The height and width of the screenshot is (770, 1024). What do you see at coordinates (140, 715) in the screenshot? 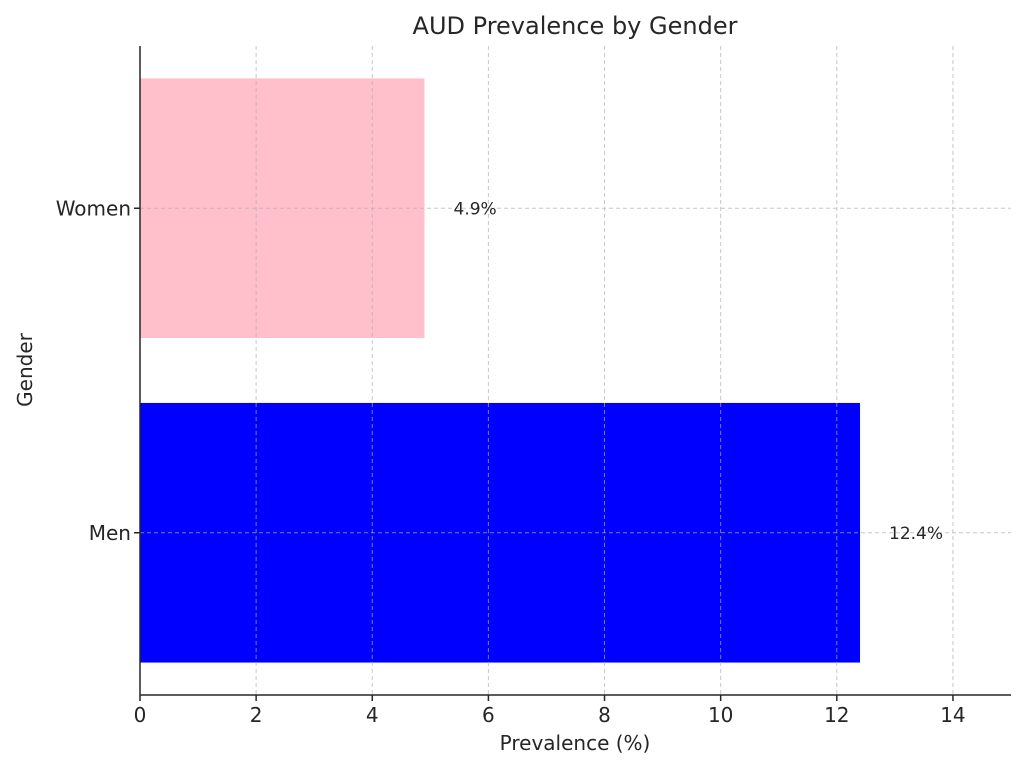
I see `x-tick-label: 0` at bounding box center [140, 715].